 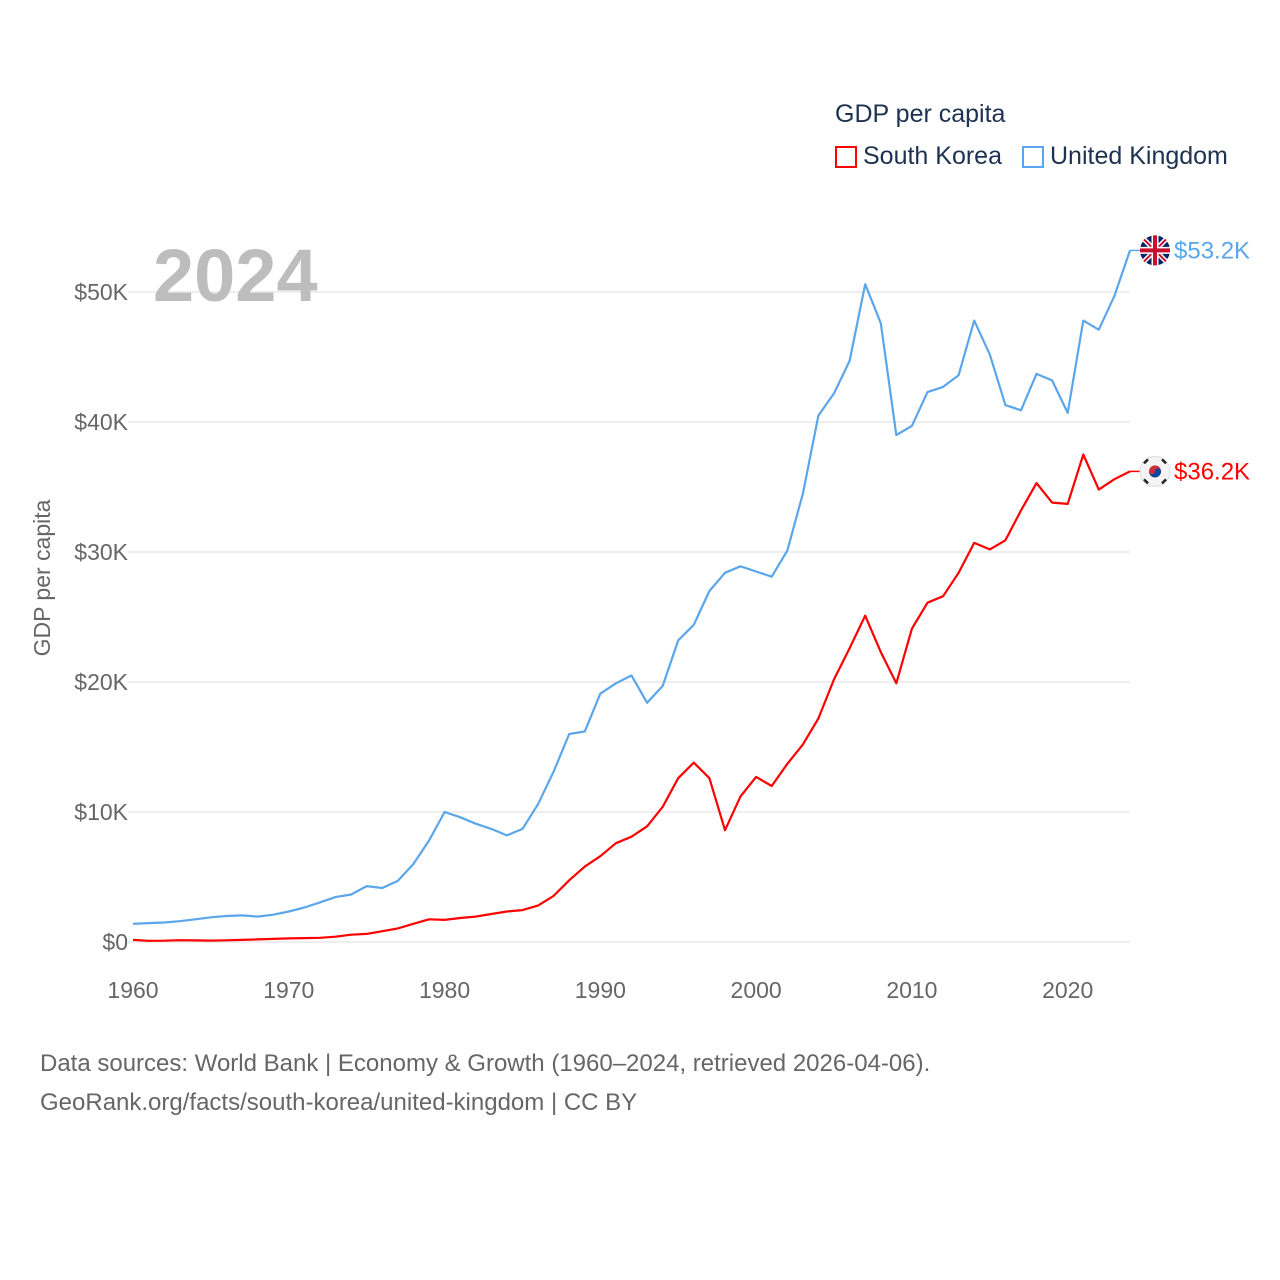 I want to click on x-tick-label: 1990, so click(x=600, y=990).